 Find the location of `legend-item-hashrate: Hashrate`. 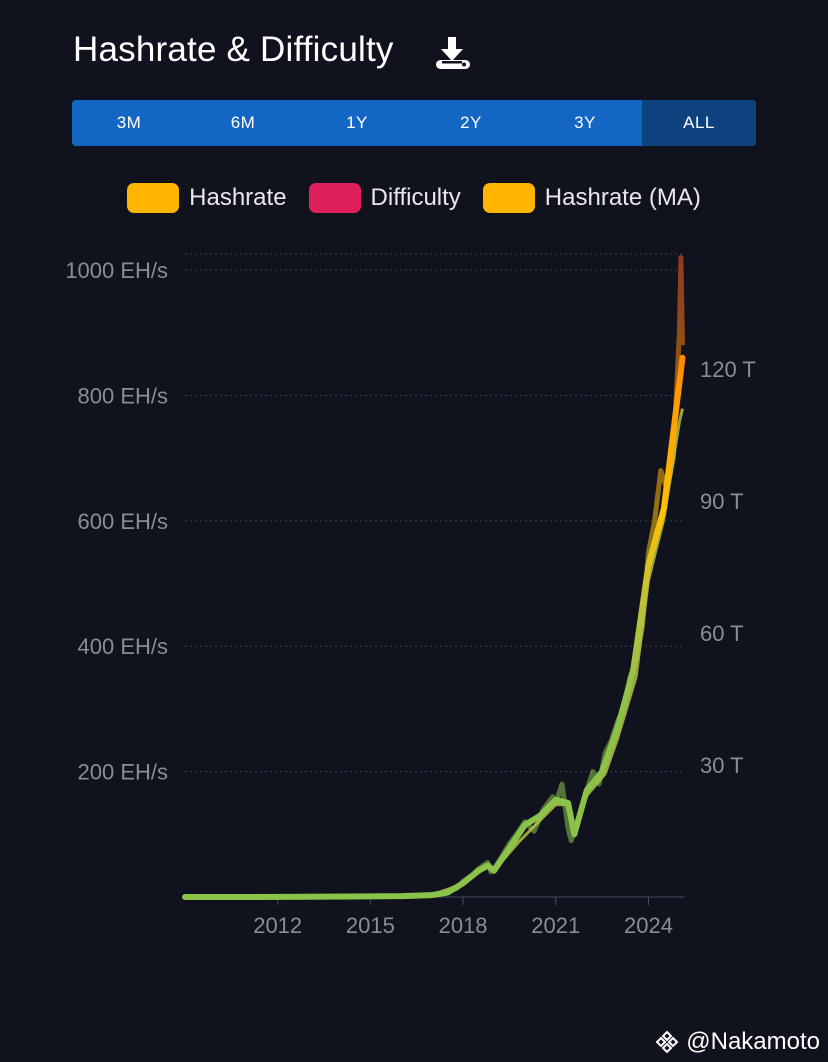

legend-item-hashrate: Hashrate is located at coordinates (207, 198).